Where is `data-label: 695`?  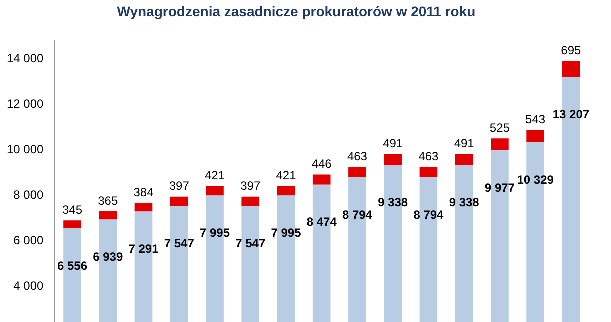 data-label: 695 is located at coordinates (571, 51).